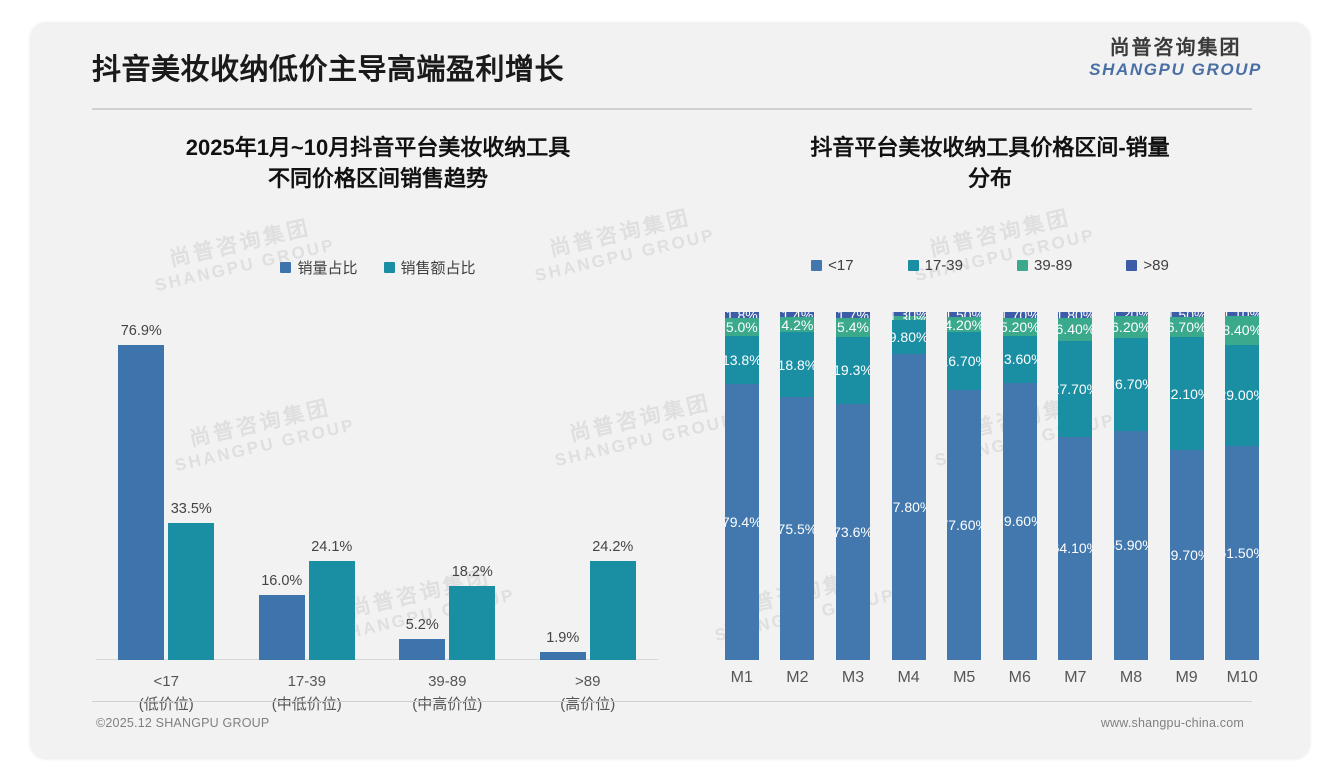 The width and height of the screenshot is (1340, 780). Describe the element at coordinates (141, 331) in the screenshot. I see `bar-value-label: 76.9%` at that location.